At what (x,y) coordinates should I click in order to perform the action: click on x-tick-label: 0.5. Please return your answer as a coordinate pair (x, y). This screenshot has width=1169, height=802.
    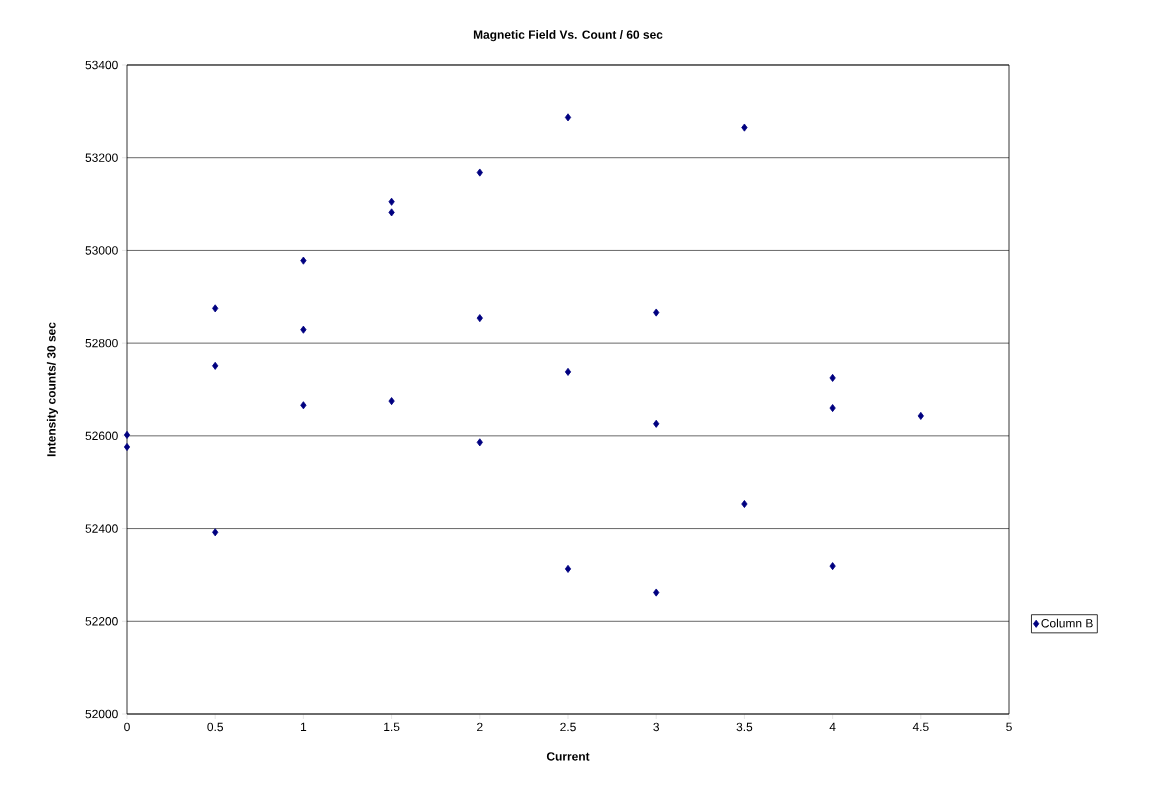
    Looking at the image, I should click on (215, 727).